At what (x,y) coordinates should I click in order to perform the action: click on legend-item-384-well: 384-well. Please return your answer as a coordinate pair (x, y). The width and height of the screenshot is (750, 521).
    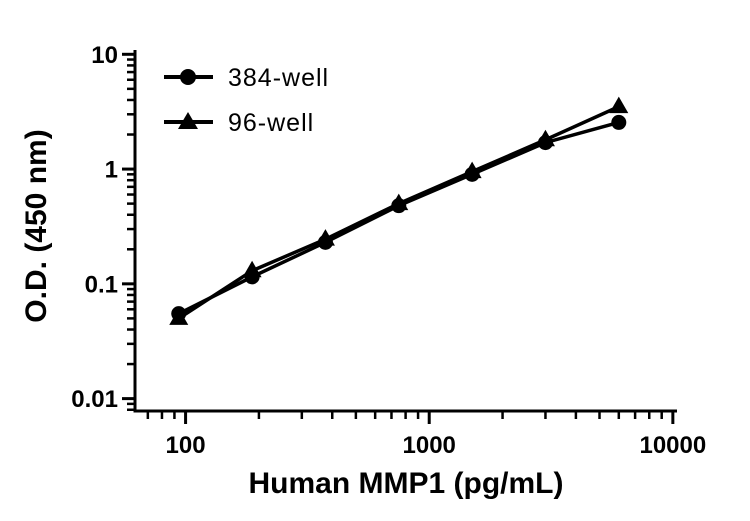
    Looking at the image, I should click on (246, 78).